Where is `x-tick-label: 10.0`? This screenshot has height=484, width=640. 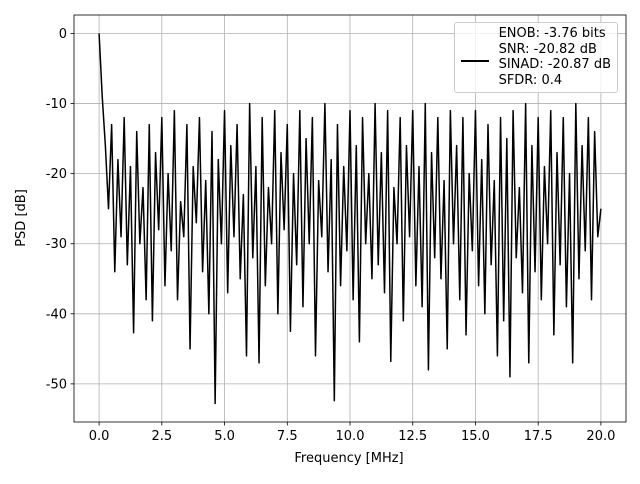 x-tick-label: 10.0 is located at coordinates (350, 436).